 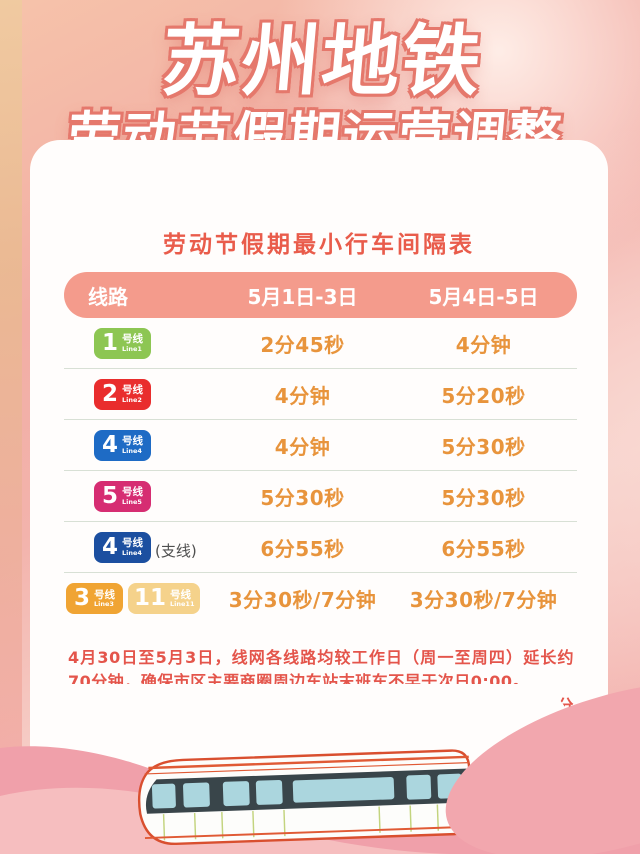 What do you see at coordinates (109, 393) in the screenshot?
I see `badge-number: 2` at bounding box center [109, 393].